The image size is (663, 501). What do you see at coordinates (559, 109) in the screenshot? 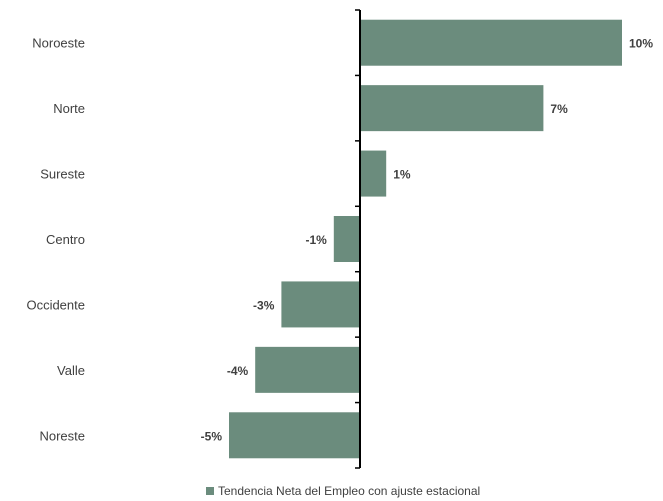
I see `value-label-norte: 7%` at bounding box center [559, 109].